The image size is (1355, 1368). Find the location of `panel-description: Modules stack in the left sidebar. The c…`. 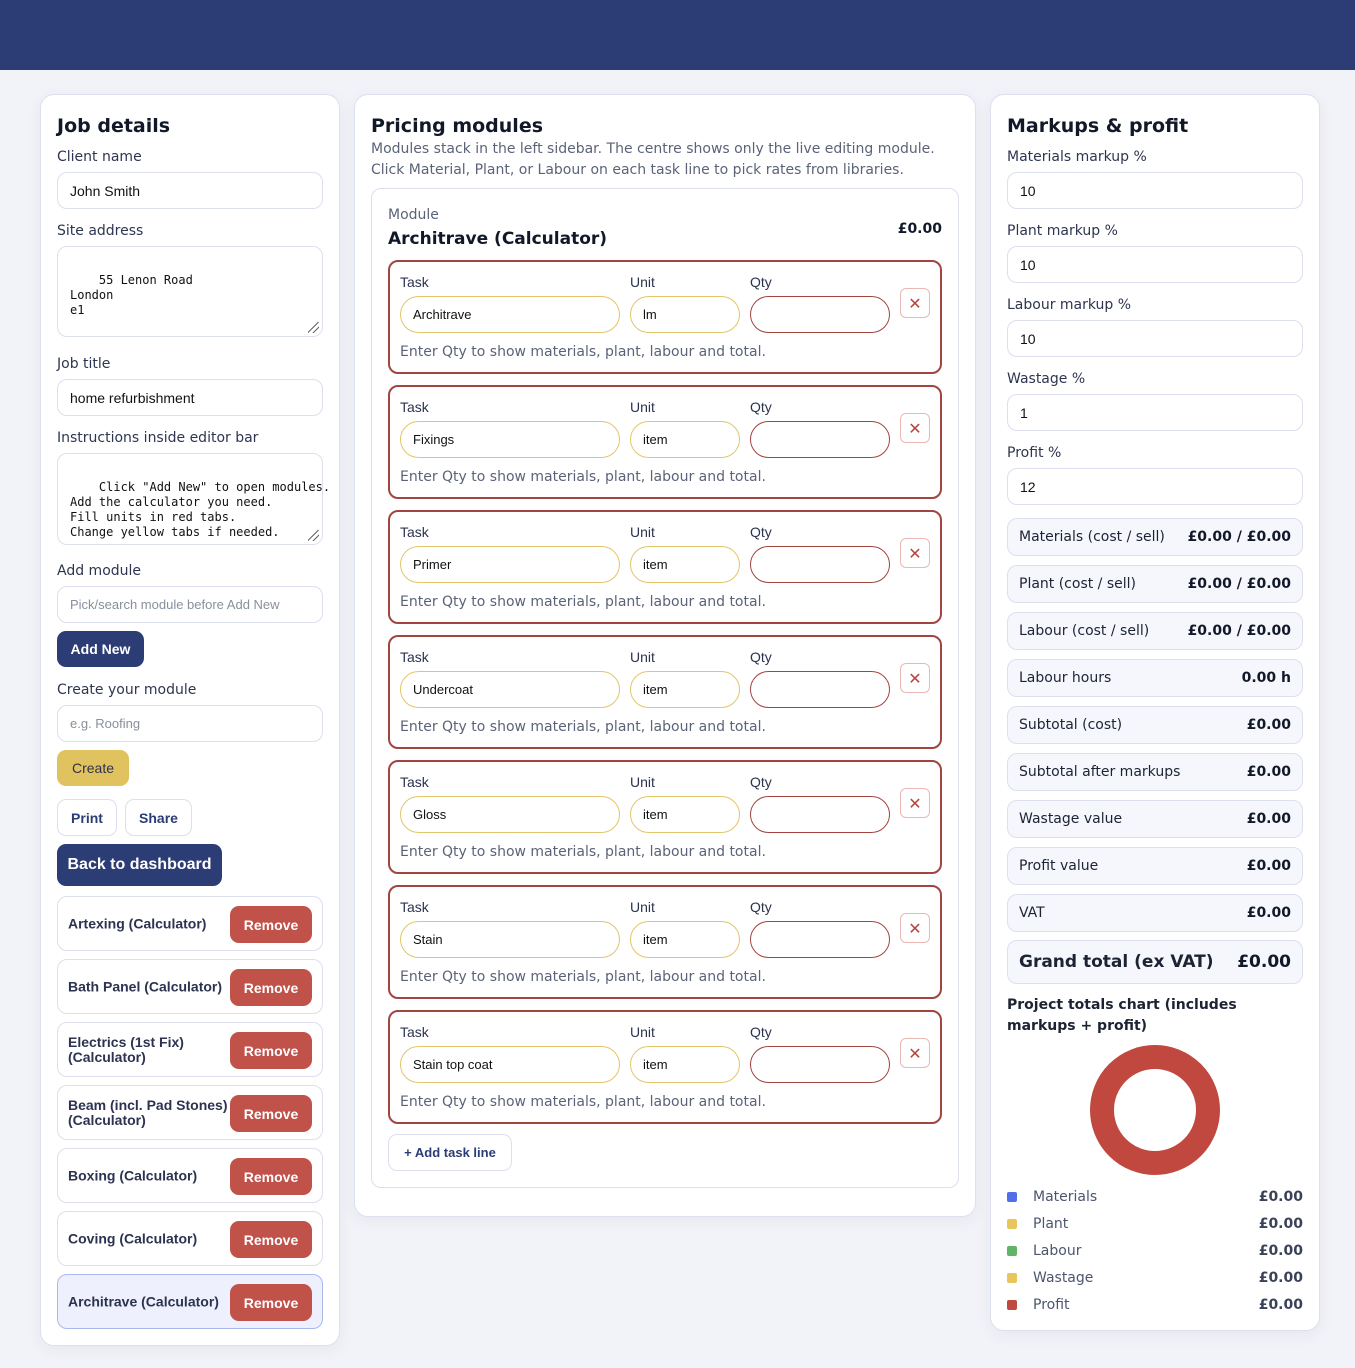

panel-description: Modules stack in the left sidebar. The c… is located at coordinates (653, 159).